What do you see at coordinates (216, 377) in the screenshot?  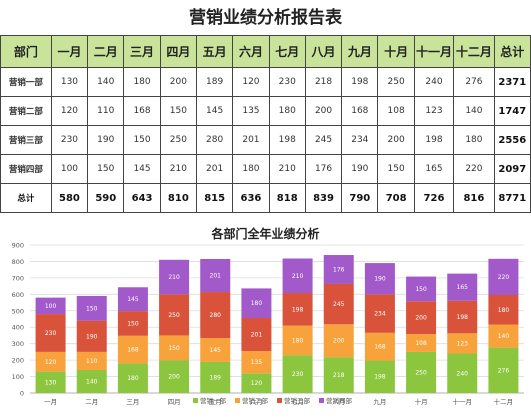 I see `data-label: 189` at bounding box center [216, 377].